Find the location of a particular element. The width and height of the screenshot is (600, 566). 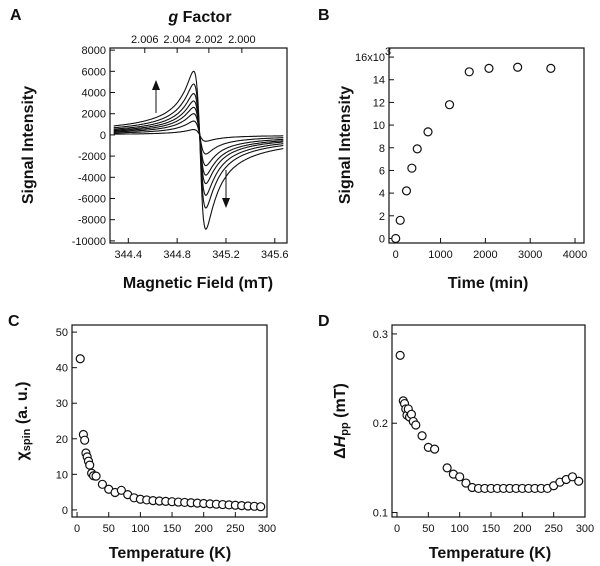

b-x-tick-label: 0 is located at coordinates (396, 255).